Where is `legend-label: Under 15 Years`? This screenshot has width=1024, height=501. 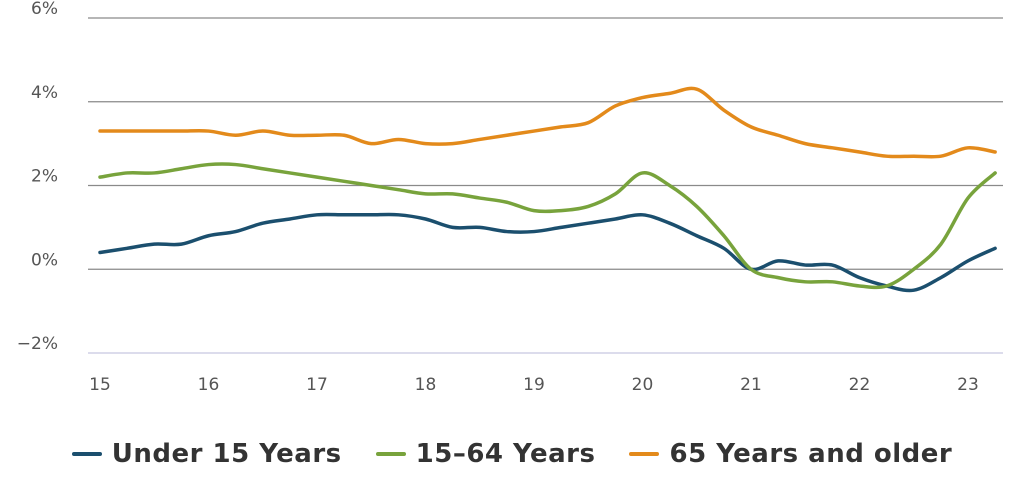
legend-label: Under 15 Years is located at coordinates (226, 454).